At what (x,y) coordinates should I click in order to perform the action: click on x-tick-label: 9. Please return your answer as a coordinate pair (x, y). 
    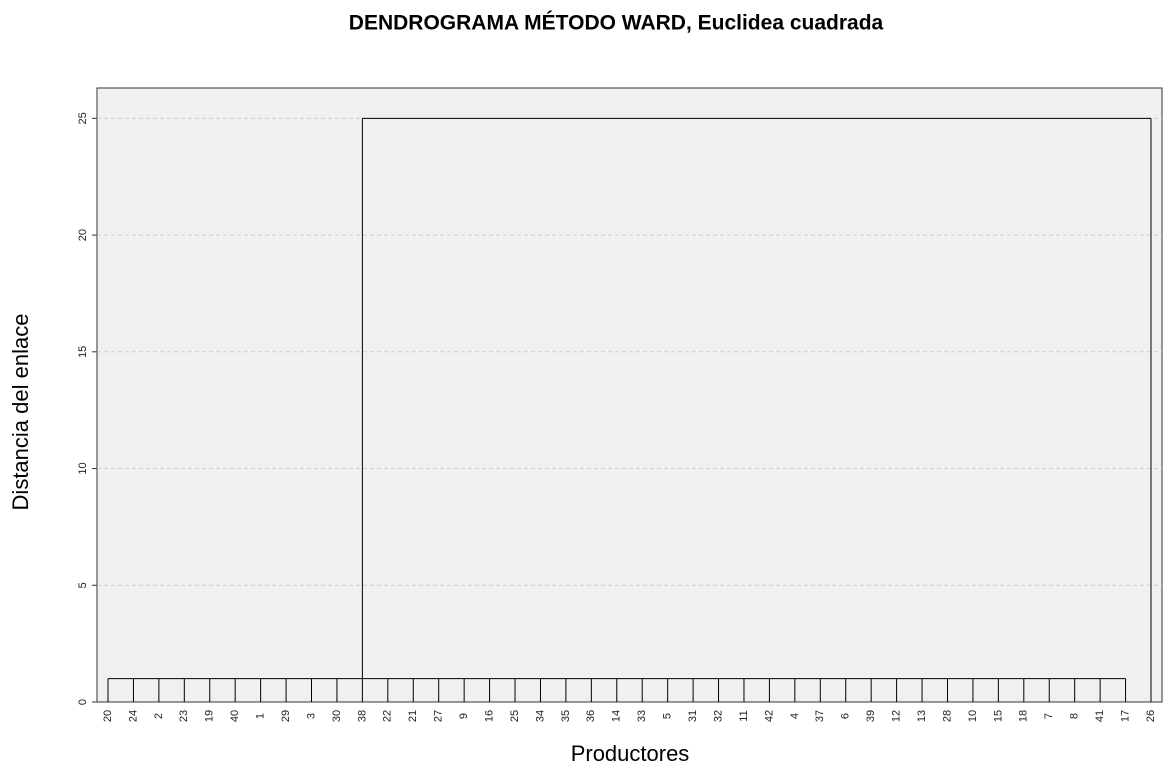
    Looking at the image, I should click on (464, 716).